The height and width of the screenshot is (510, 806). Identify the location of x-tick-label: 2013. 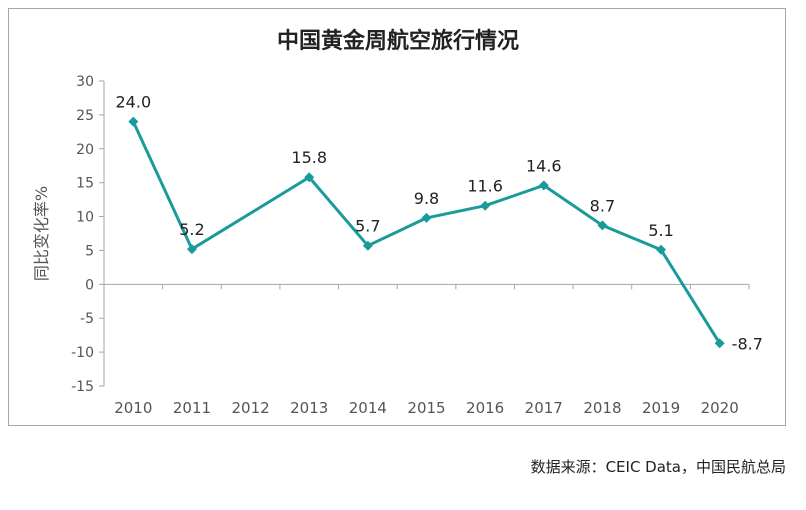
(309, 408).